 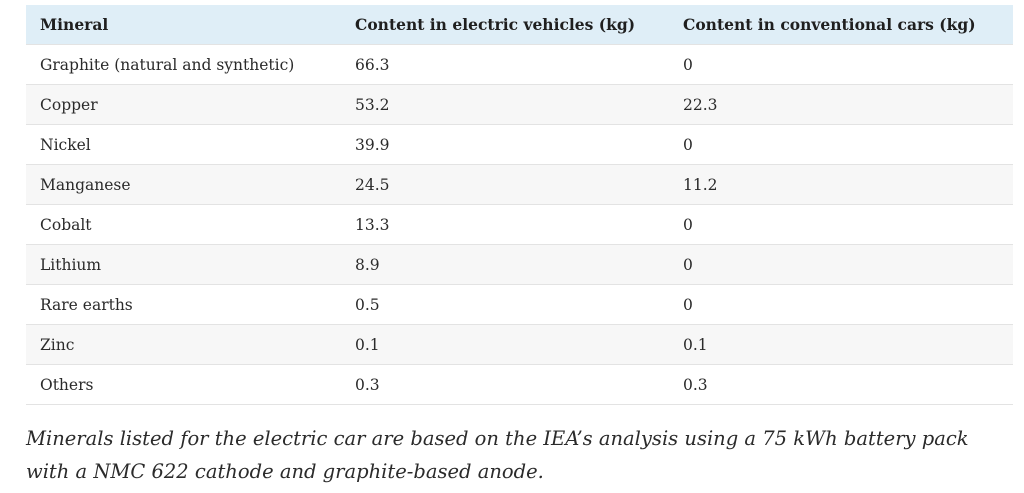 I want to click on cell-mineral: Graphite (natural and synthetic), so click(x=183, y=64).